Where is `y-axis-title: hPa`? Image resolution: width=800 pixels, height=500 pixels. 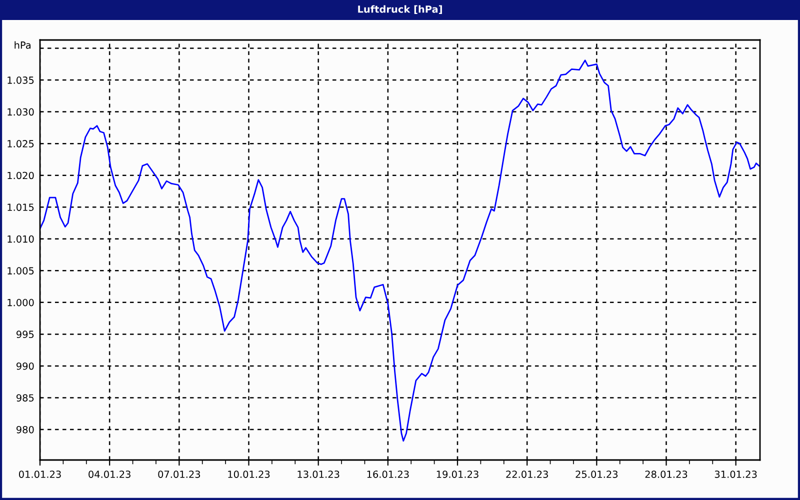
y-axis-title: hPa is located at coordinates (22, 45).